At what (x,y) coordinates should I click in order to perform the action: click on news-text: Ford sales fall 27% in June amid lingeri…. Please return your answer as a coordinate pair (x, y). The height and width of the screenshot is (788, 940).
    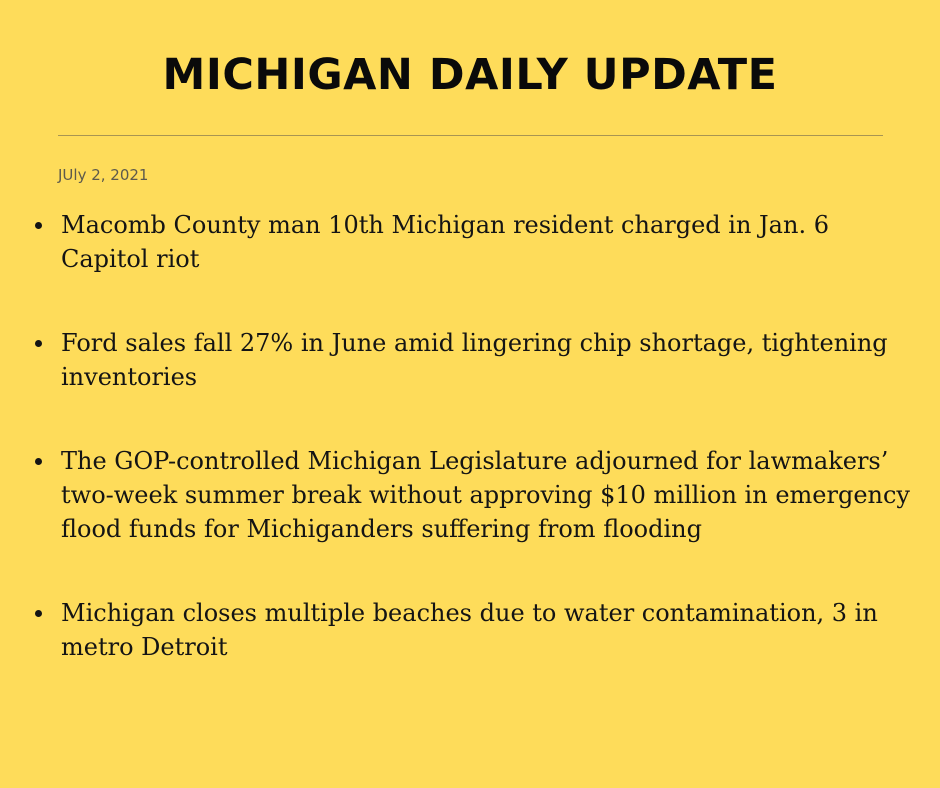
    Looking at the image, I should click on (474, 360).